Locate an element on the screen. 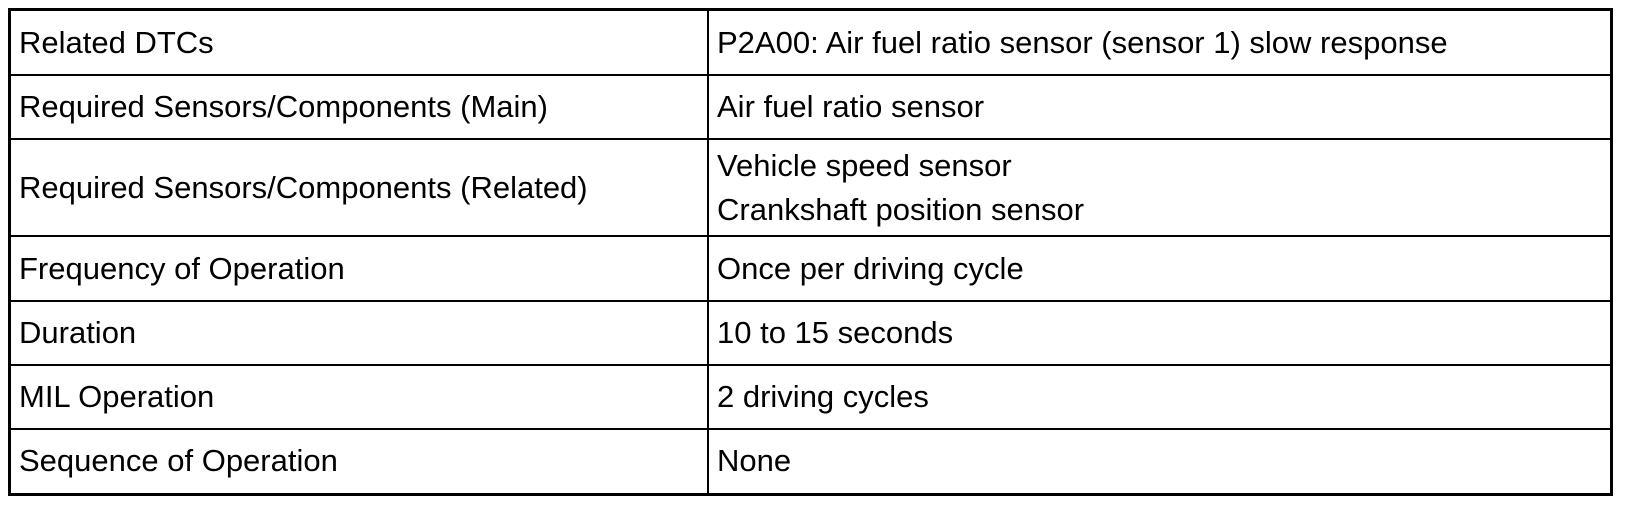  table-row: Sequence of Operation None is located at coordinates (810, 460).